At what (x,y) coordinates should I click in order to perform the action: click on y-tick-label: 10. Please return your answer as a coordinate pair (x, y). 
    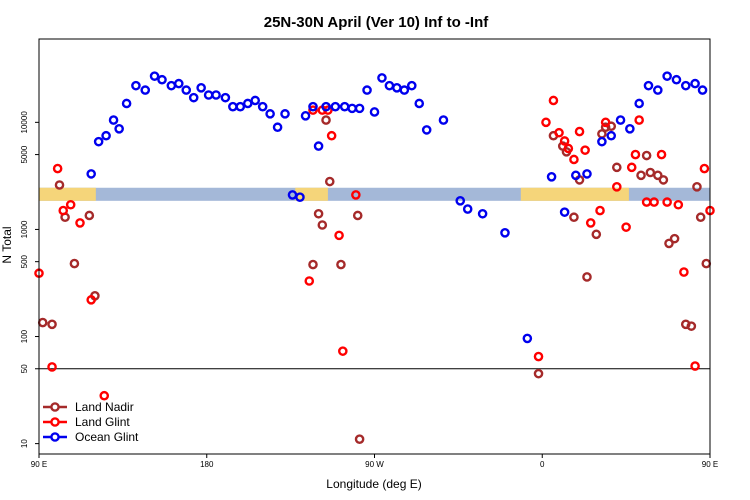
    Looking at the image, I should click on (24, 443).